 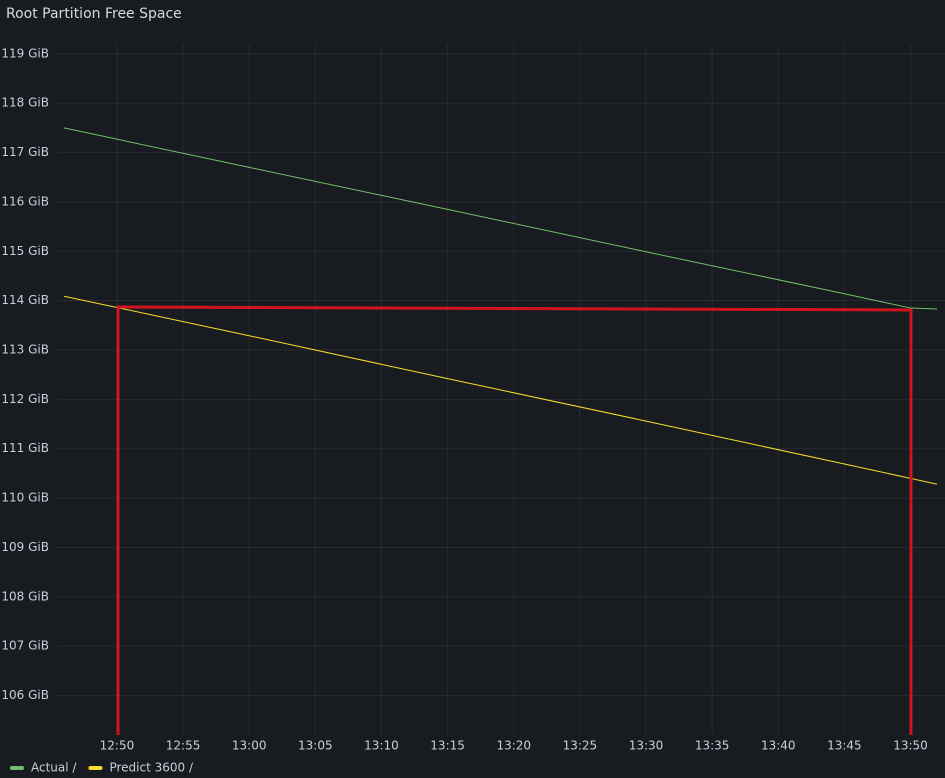 I want to click on x-tick-label: 13:30, so click(x=646, y=746).